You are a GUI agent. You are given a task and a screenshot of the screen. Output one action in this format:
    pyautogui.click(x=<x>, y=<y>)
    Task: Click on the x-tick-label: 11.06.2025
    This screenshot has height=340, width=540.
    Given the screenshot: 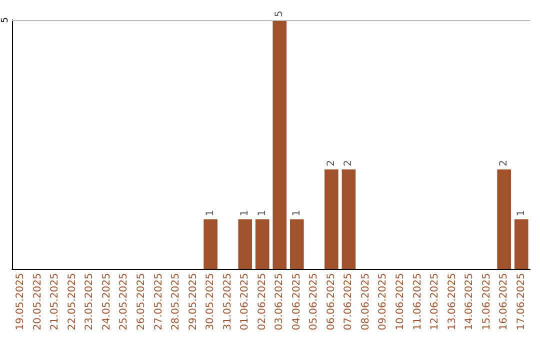 What is the action you would take?
    pyautogui.click(x=418, y=301)
    